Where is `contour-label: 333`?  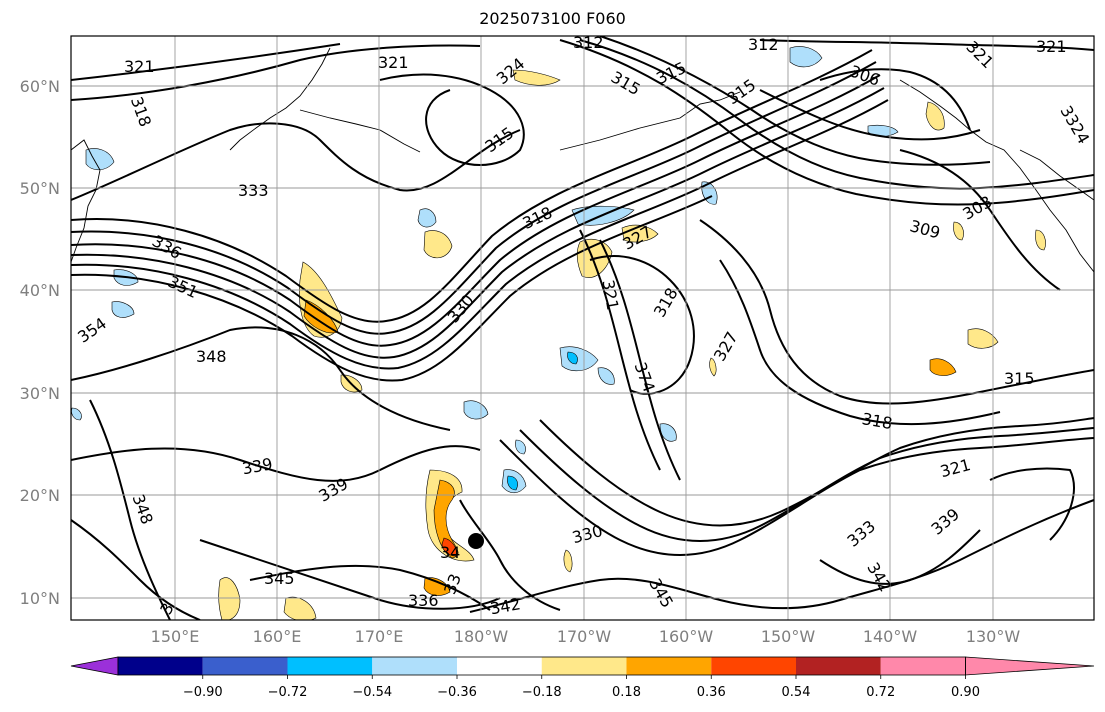 contour-label: 333 is located at coordinates (253, 190).